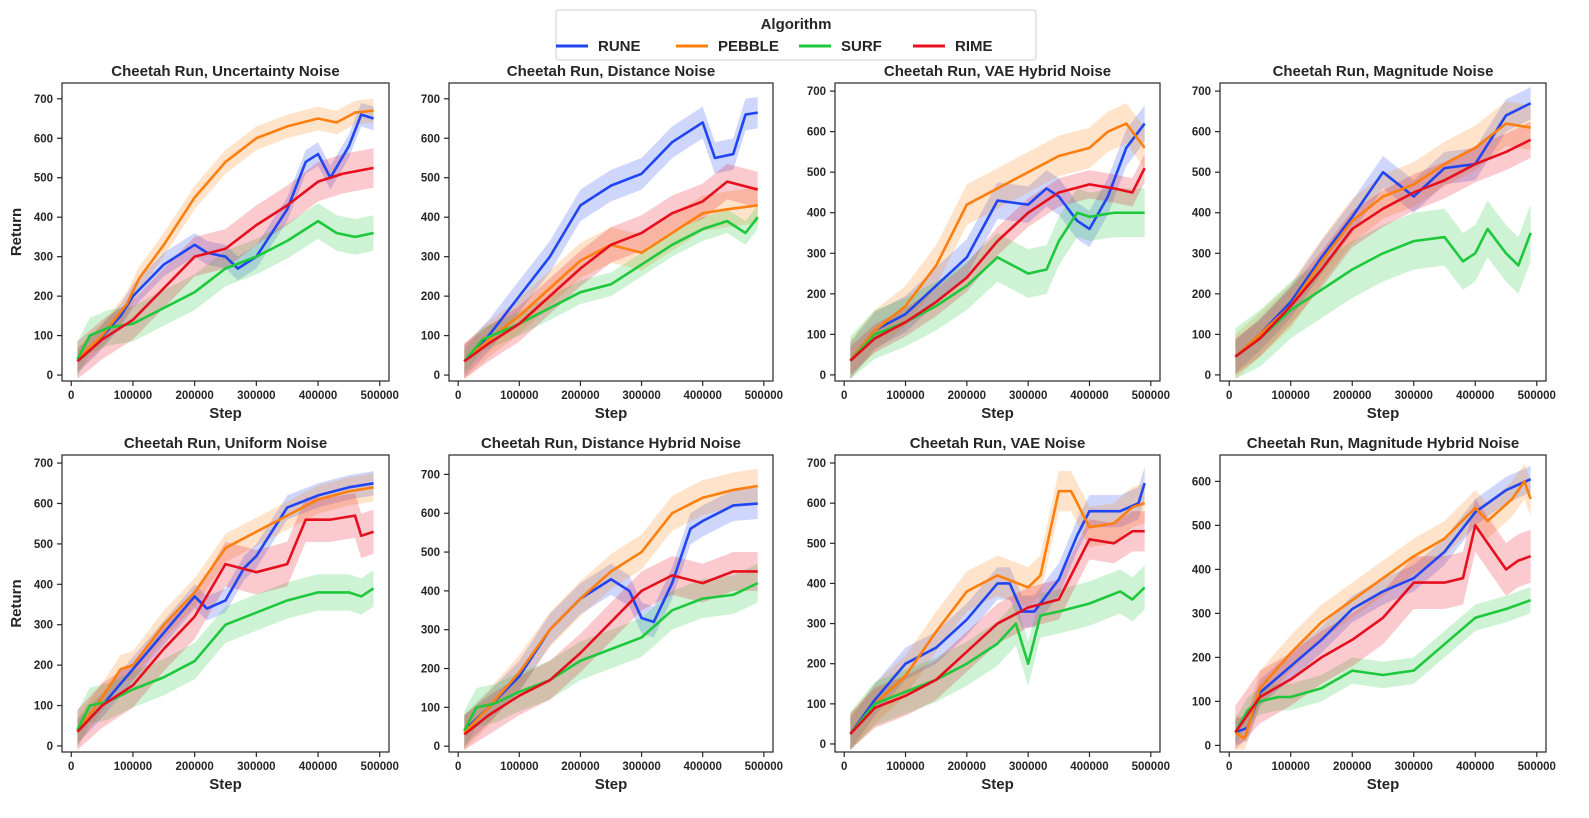  What do you see at coordinates (796, 35) in the screenshot?
I see `legend: Algorithm RUNE PEBBLE SURF RIME` at bounding box center [796, 35].